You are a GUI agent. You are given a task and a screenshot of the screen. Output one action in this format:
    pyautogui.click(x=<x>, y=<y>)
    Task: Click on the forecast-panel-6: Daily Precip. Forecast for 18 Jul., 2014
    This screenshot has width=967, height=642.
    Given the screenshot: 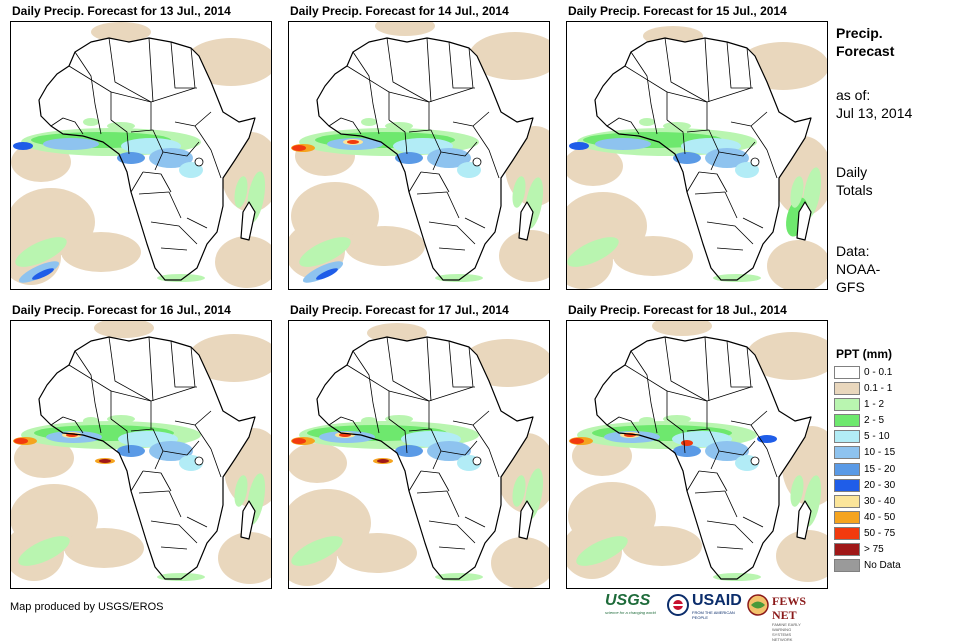 What is the action you would take?
    pyautogui.click(x=697, y=446)
    